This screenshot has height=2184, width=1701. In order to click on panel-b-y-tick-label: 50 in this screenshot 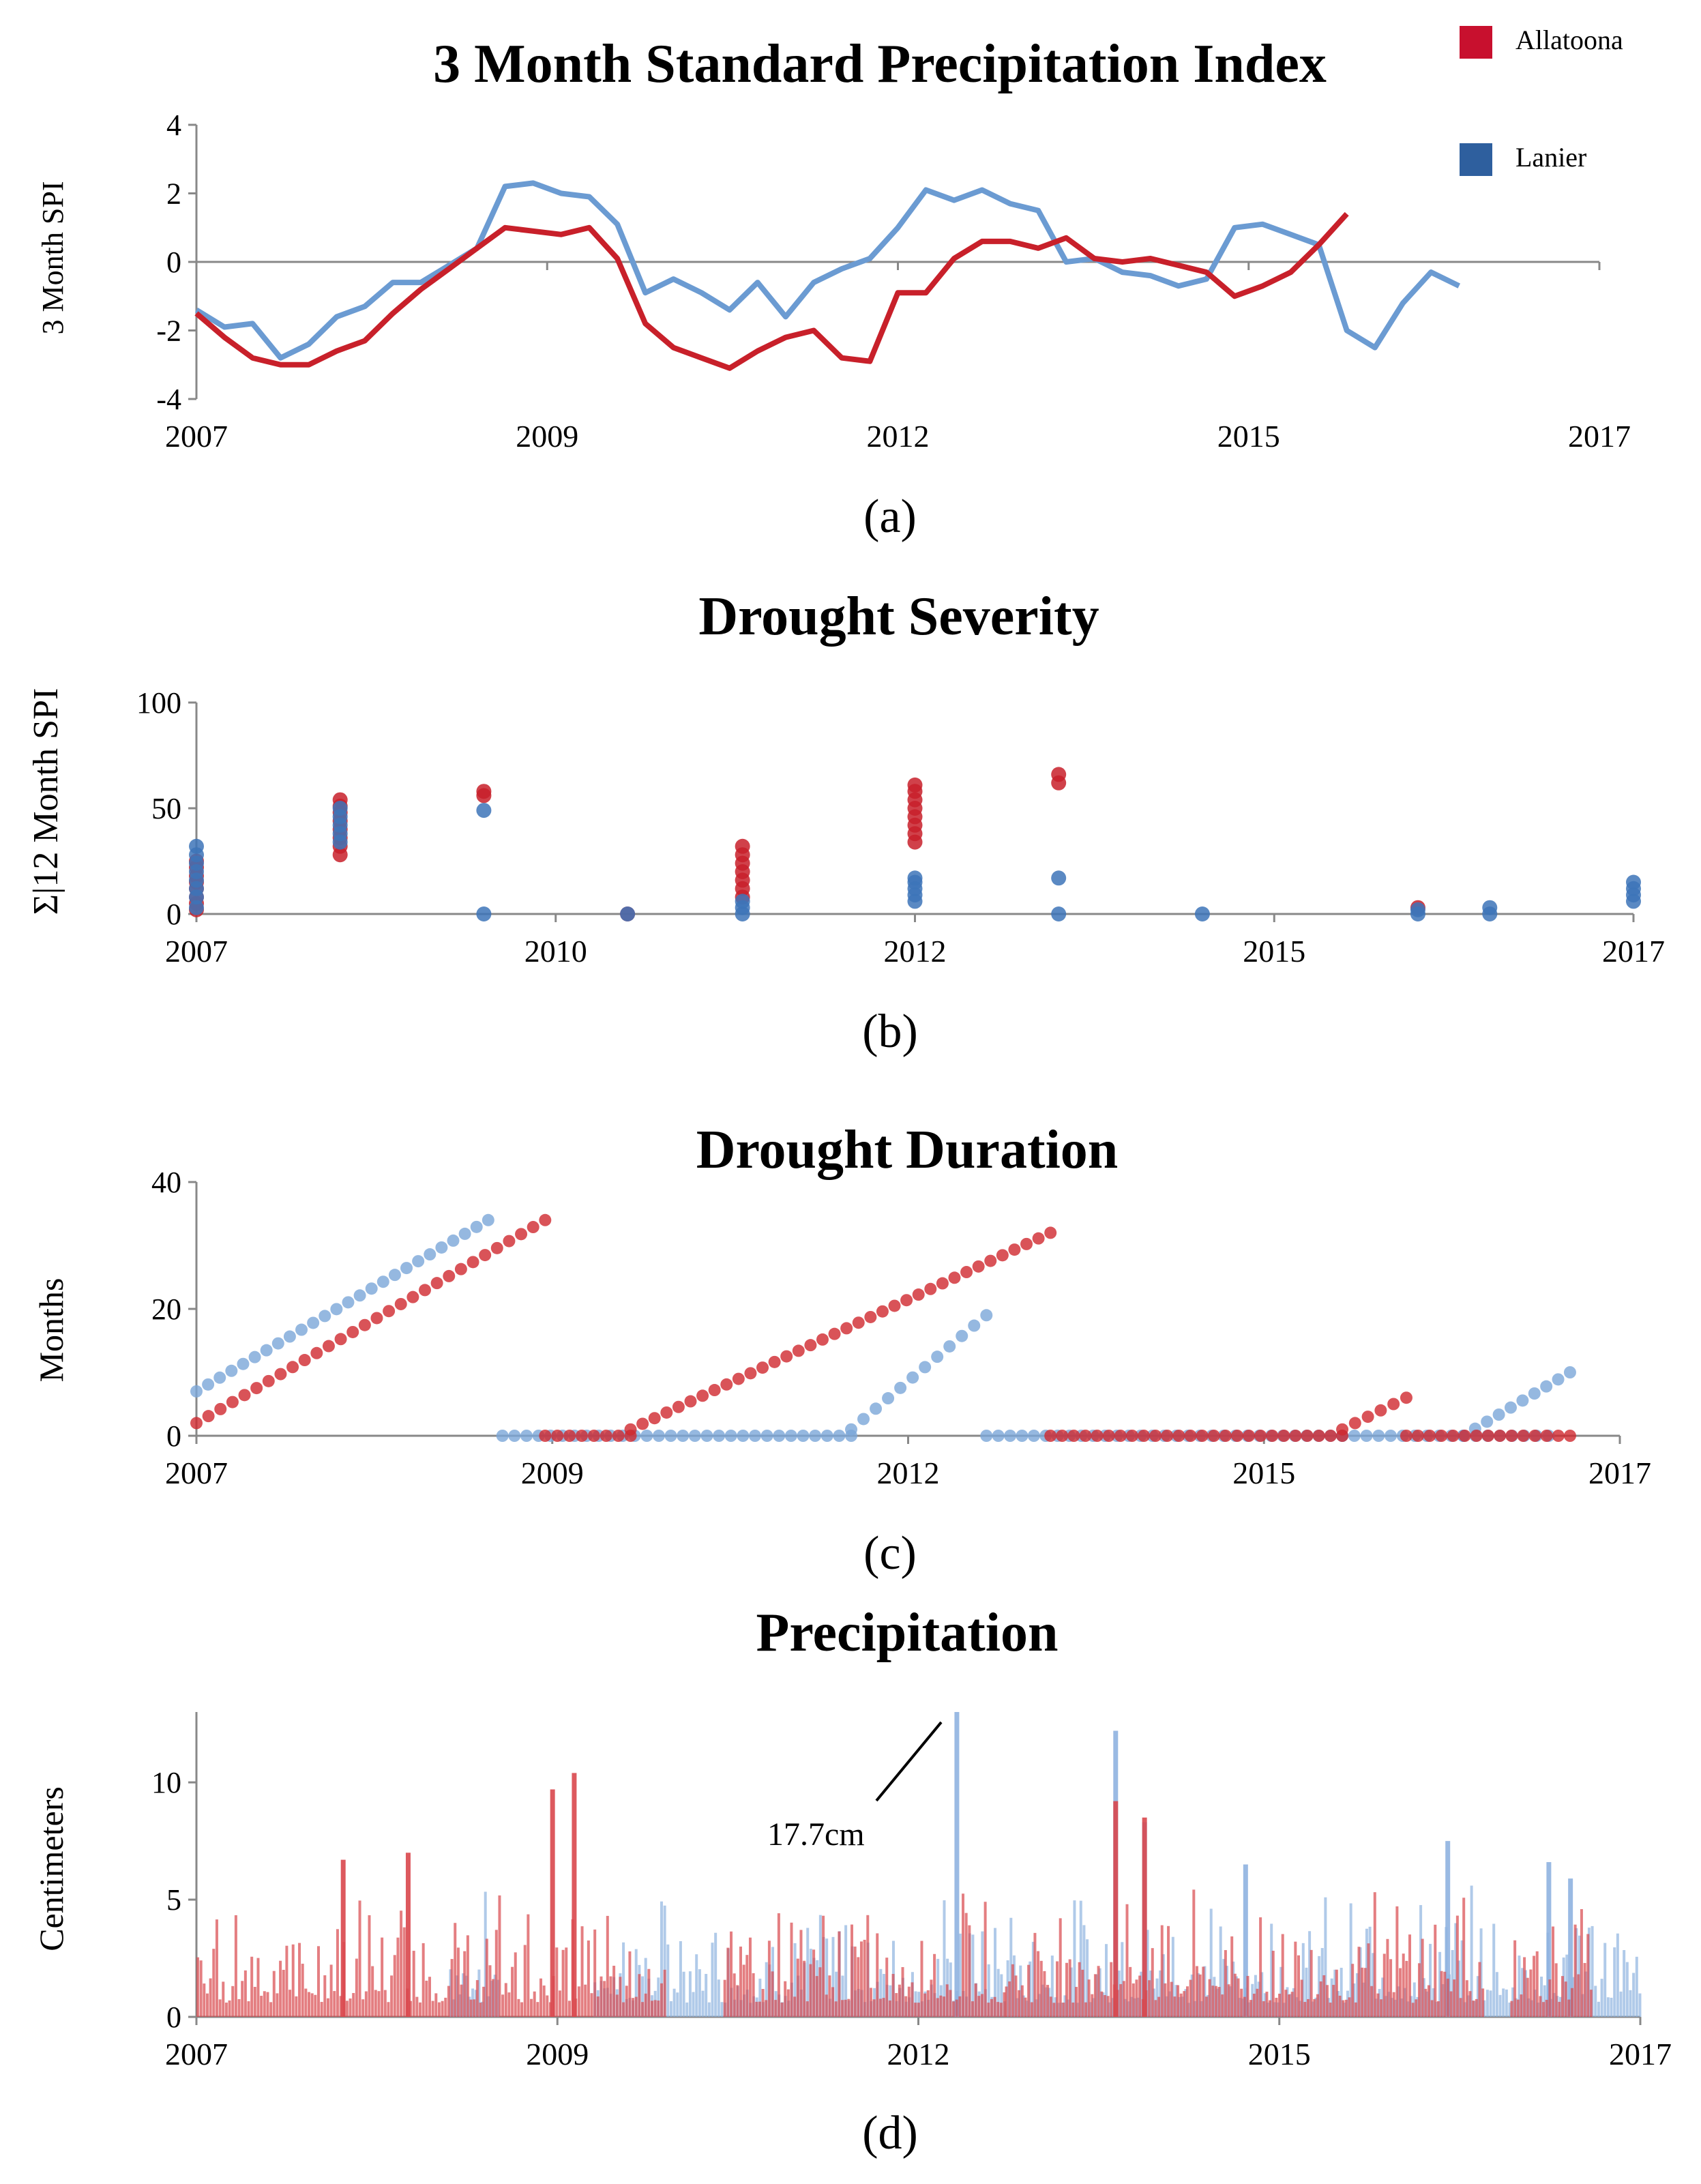, I will do `click(166, 808)`.